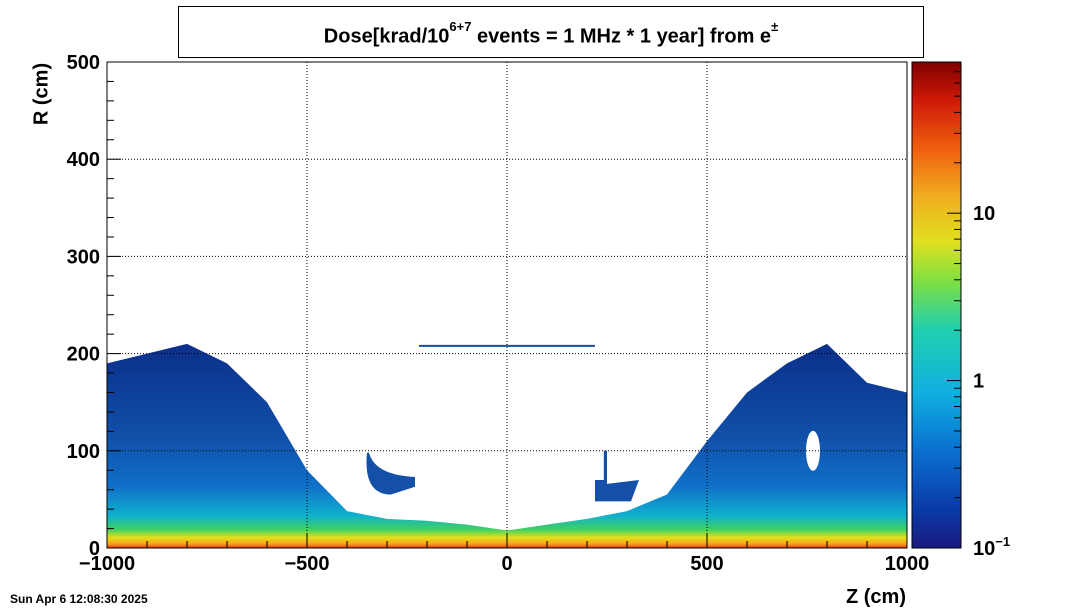  Describe the element at coordinates (390, 473) in the screenshot. I see `left-dose-blob` at that location.